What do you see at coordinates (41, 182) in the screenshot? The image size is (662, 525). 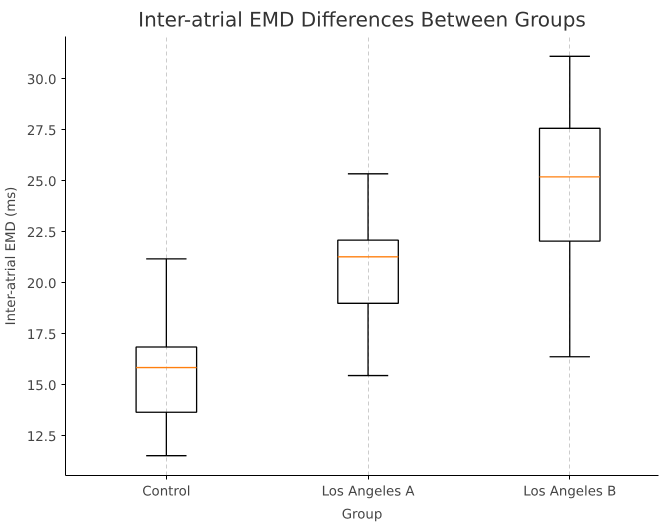 I see `y-tick-label: 25.0` at bounding box center [41, 182].